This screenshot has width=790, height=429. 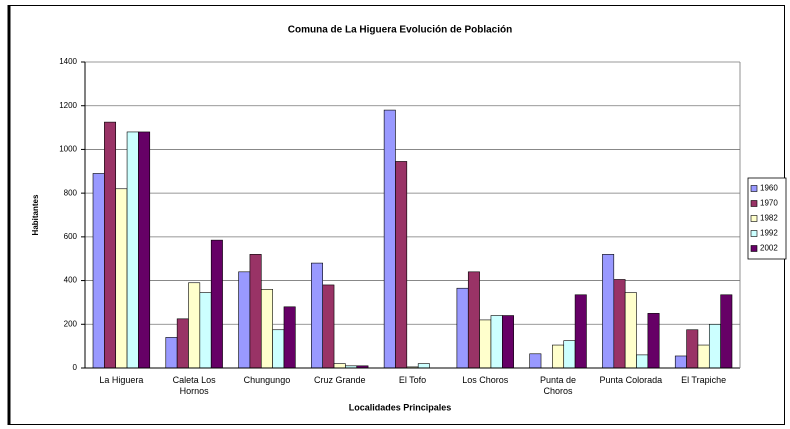 What do you see at coordinates (75, 367) in the screenshot?
I see `y-tick-label: 0` at bounding box center [75, 367].